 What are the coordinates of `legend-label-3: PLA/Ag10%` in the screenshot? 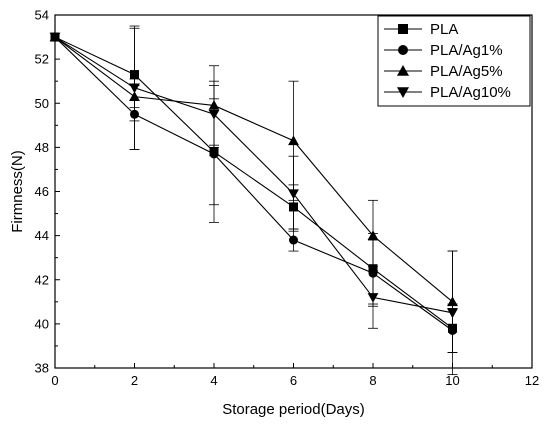 It's located at (470, 92).